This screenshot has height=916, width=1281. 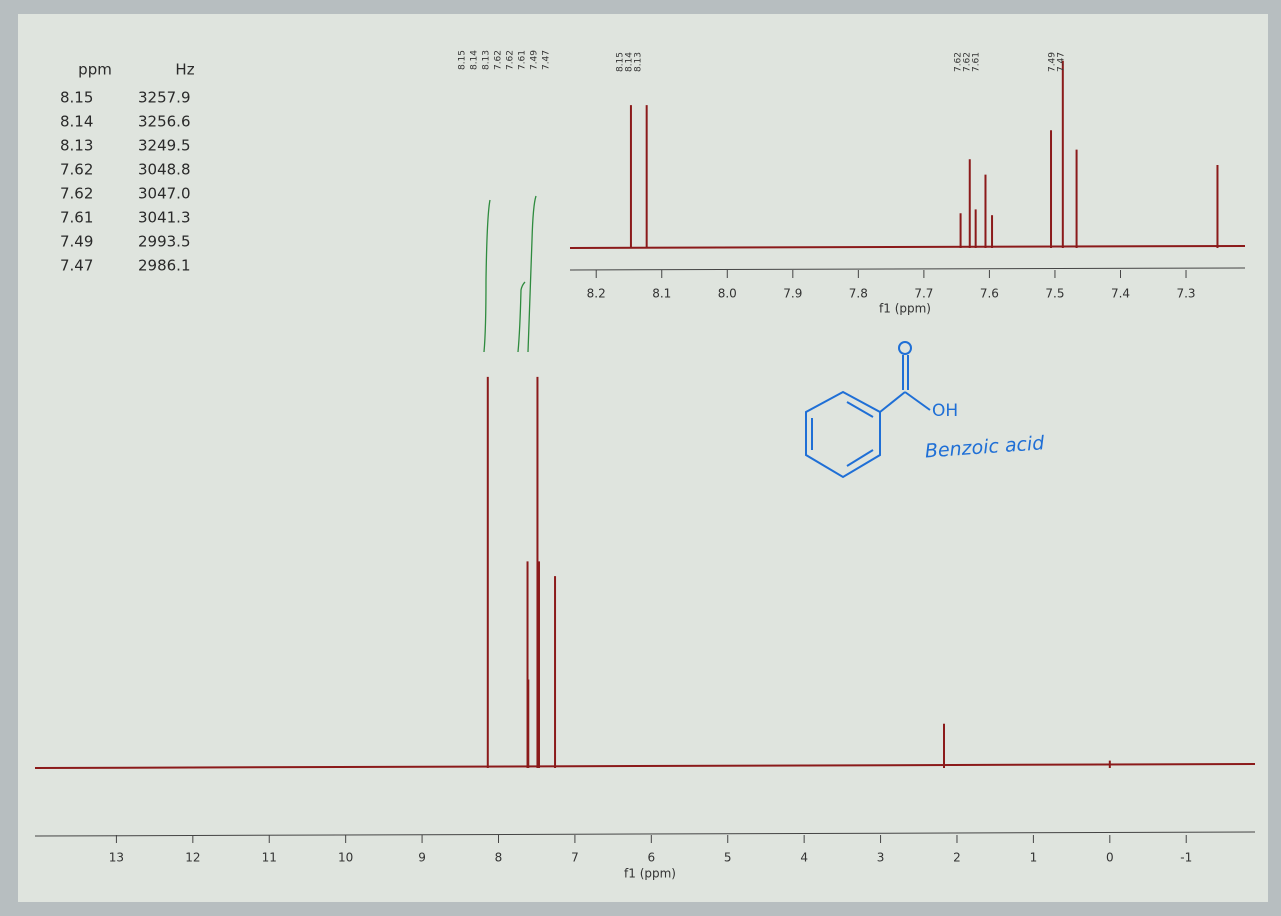 What do you see at coordinates (945, 411) in the screenshot?
I see `oh-label: OH` at bounding box center [945, 411].